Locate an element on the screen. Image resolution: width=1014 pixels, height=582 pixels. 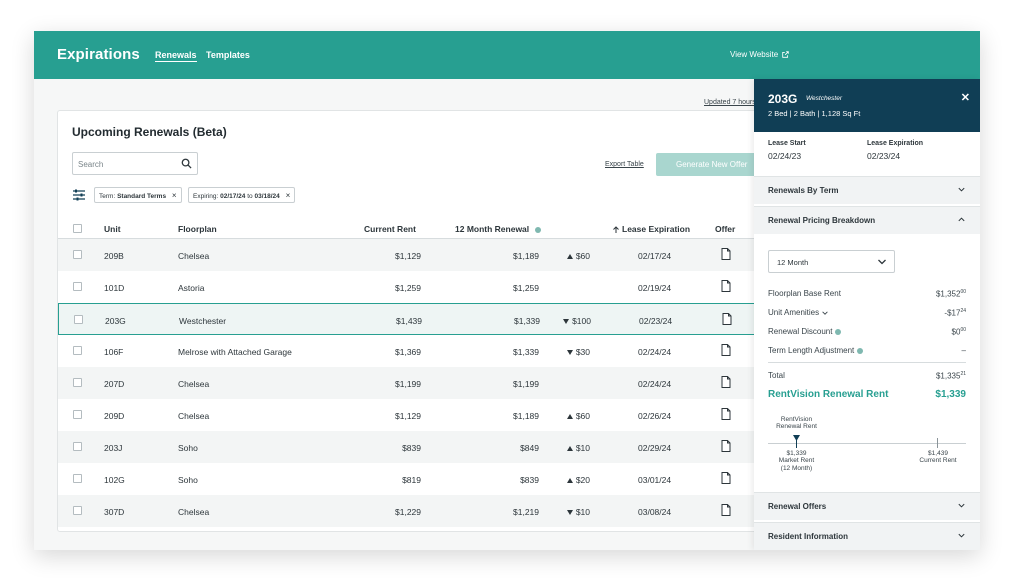
line-floorplan-base-label: Floorplan Base Rent is located at coordinates (804, 293).